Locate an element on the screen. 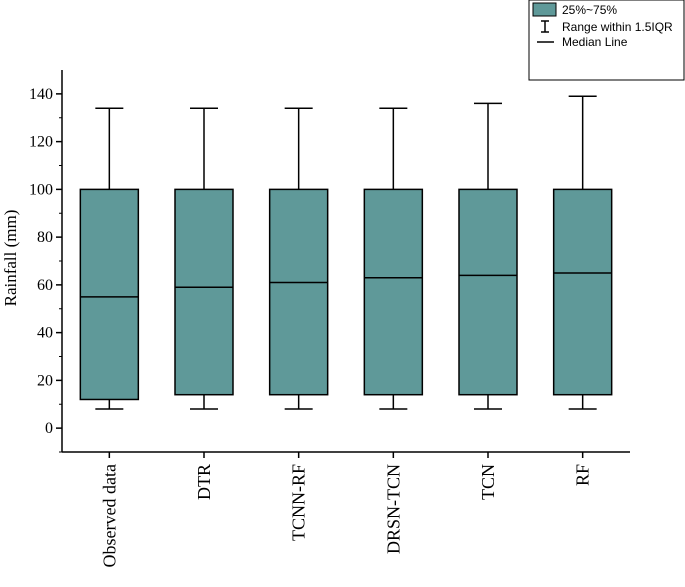  x-category-label: TCN is located at coordinates (488, 482).